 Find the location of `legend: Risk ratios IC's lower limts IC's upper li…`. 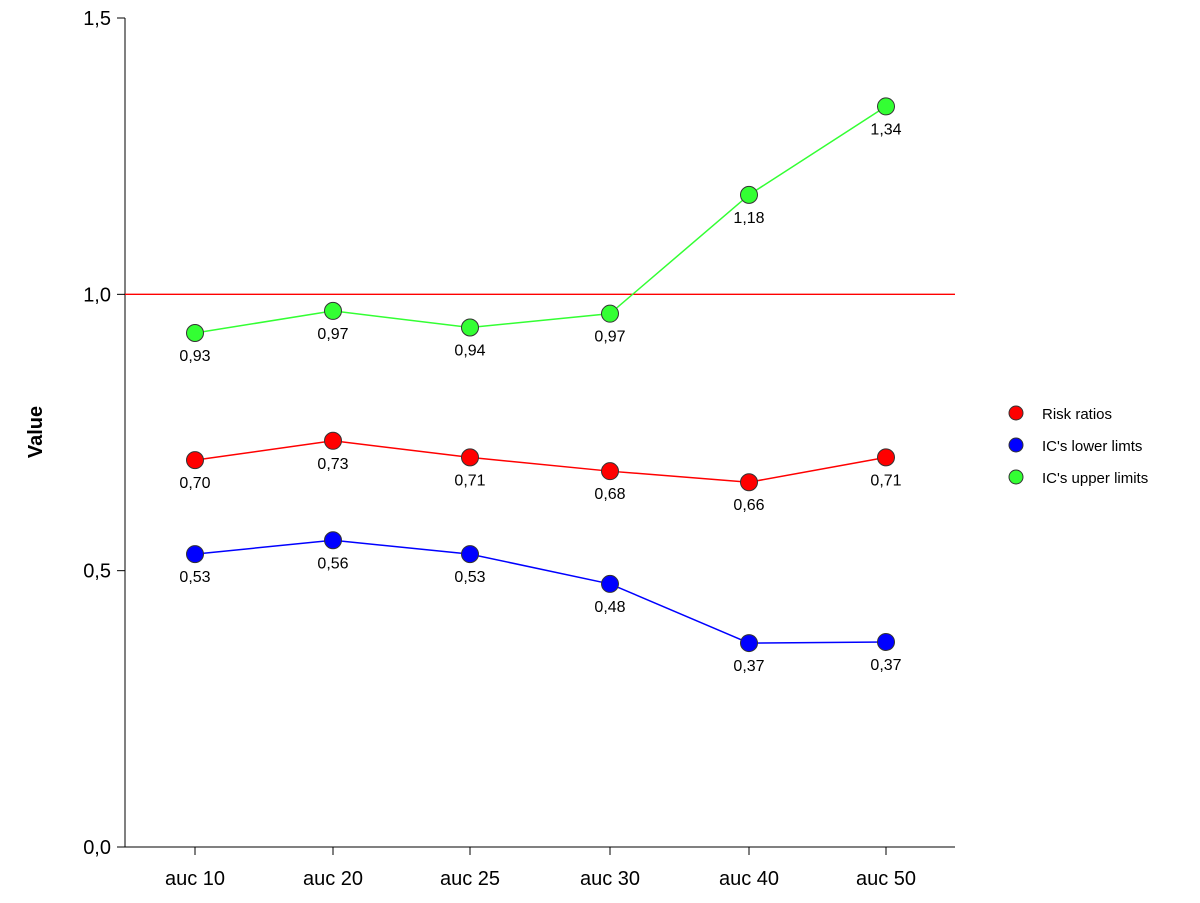

legend: Risk ratios IC's lower limts IC's upper li… is located at coordinates (1078, 446).